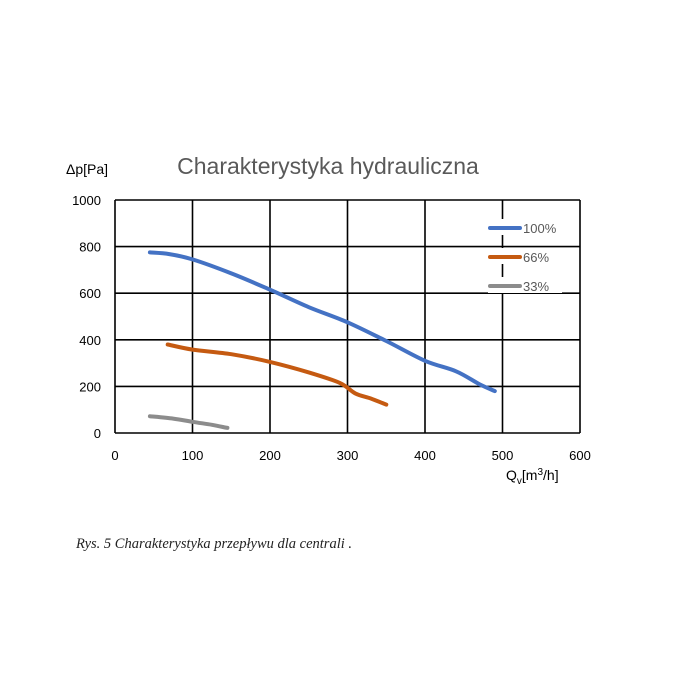 Image resolution: width=700 pixels, height=700 pixels. What do you see at coordinates (90, 247) in the screenshot?
I see `y-tick-label: 800` at bounding box center [90, 247].